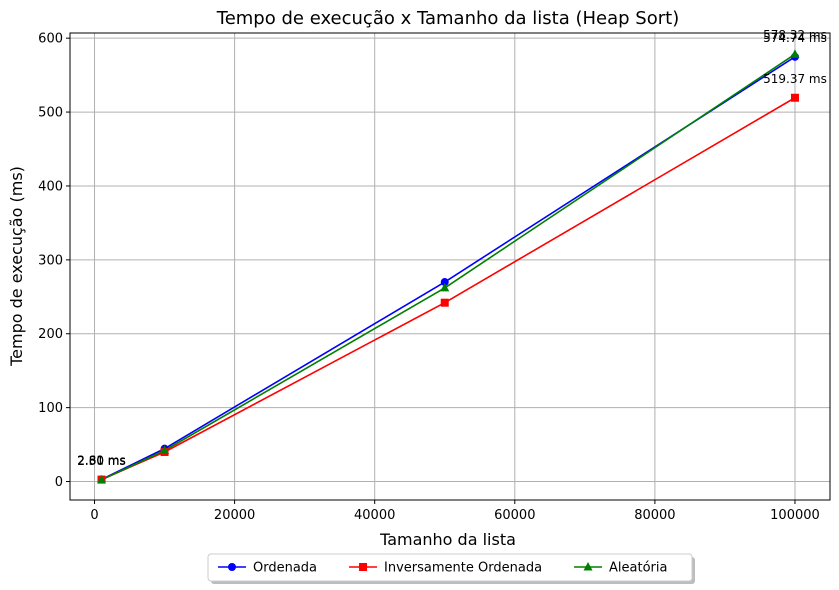 Image resolution: width=839 pixels, height=590 pixels. Describe the element at coordinates (374, 515) in the screenshot. I see `x-tick-label: 40000` at that location.